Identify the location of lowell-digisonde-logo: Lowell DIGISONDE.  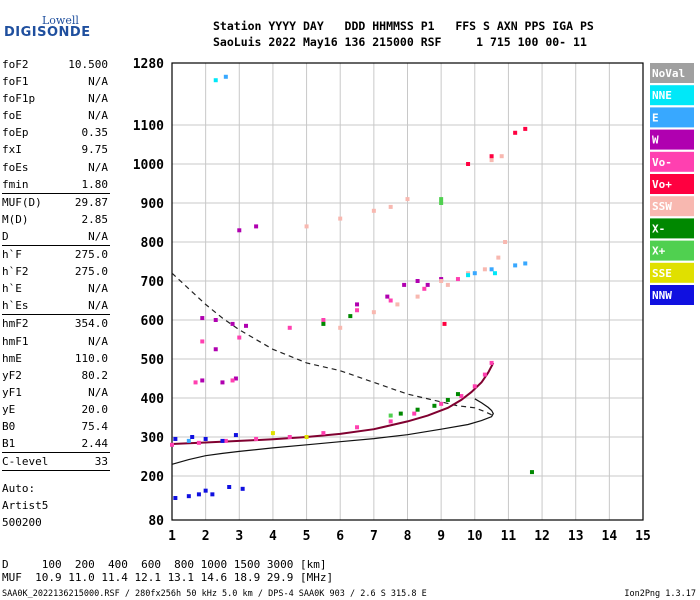
(84, 28).